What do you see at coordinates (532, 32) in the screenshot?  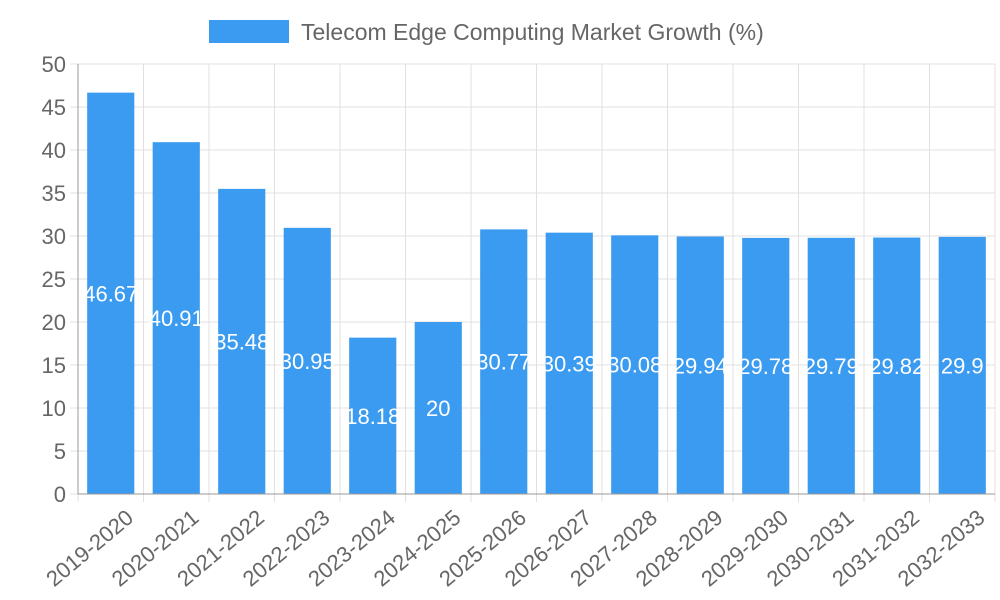 I see `legend-label: Telecom Edge Computing Market Growth (%)` at bounding box center [532, 32].